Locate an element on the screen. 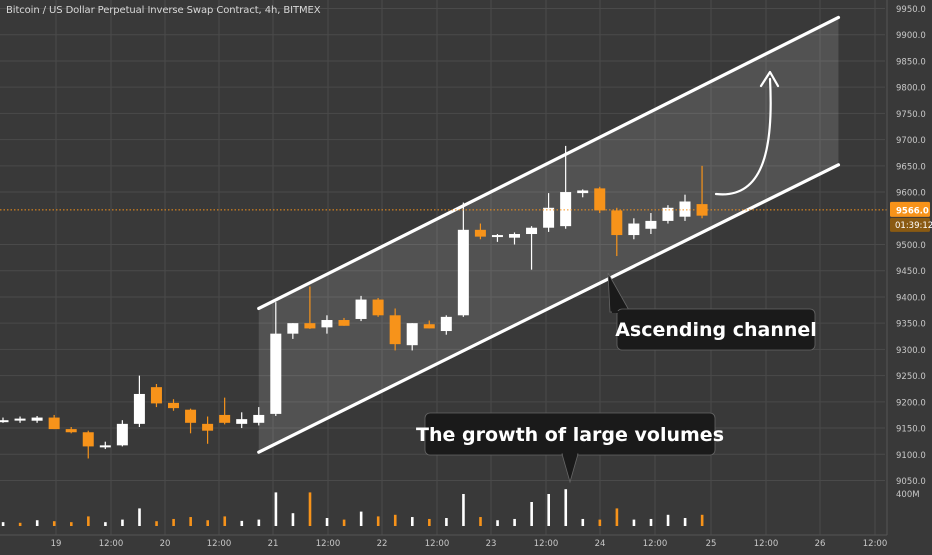 This screenshot has height=555, width=932. countdown-badge is located at coordinates (910, 224).